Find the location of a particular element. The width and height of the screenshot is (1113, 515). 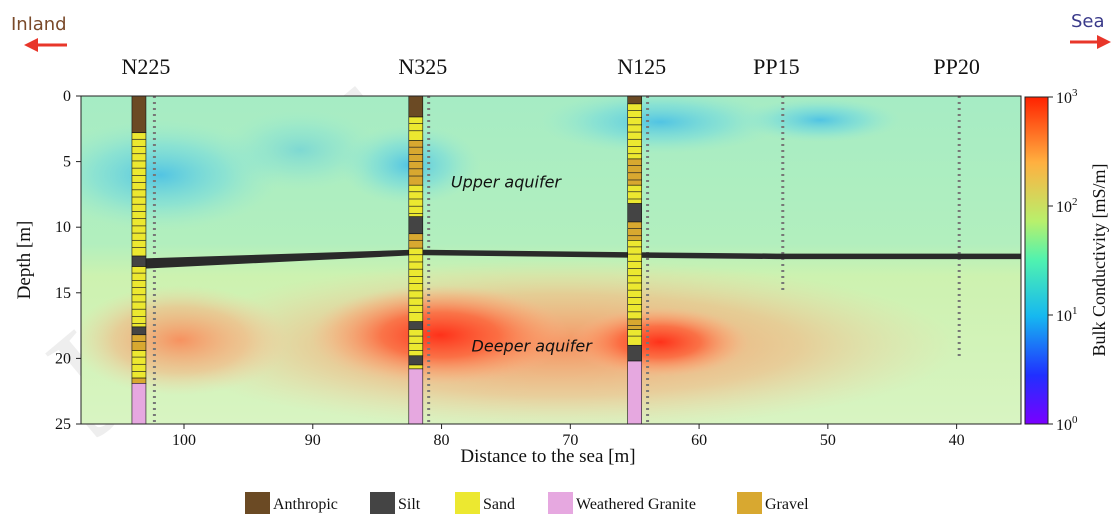

borehole-name-n225: N225 is located at coordinates (145, 66).